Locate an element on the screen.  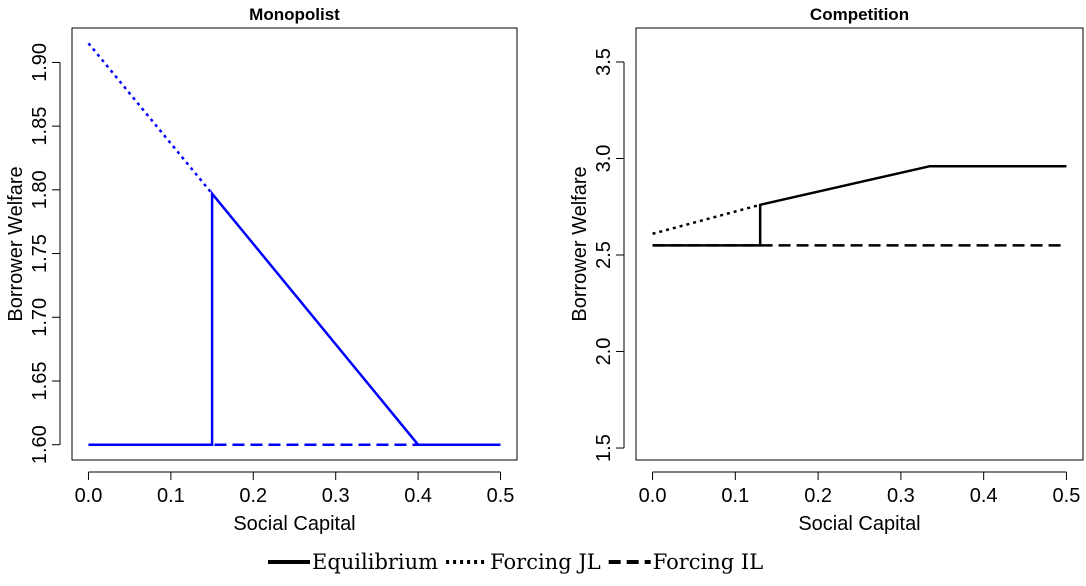
y-tick-label: 3.0 is located at coordinates (604, 159).